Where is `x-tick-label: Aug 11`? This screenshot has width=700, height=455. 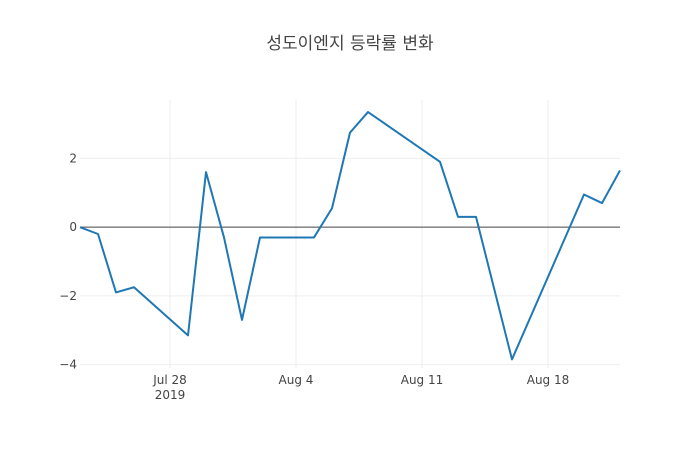
x-tick-label: Aug 11 is located at coordinates (422, 380).